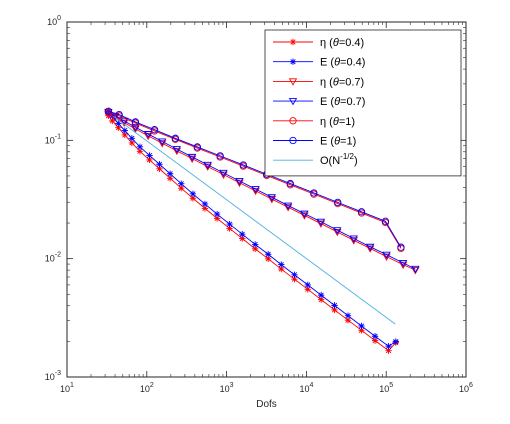  What do you see at coordinates (67, 388) in the screenshot?
I see `x-tick-label: 10¹` at bounding box center [67, 388].